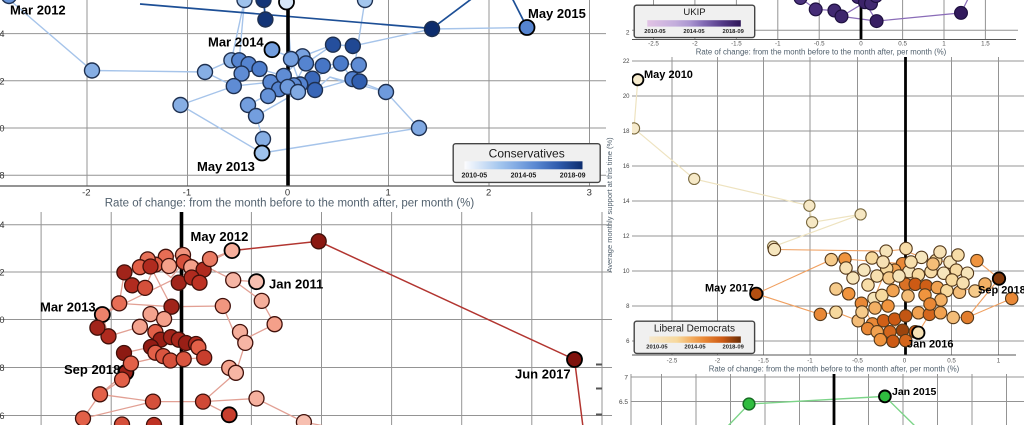 This screenshot has width=1024, height=425. What do you see at coordinates (543, 374) in the screenshot?
I see `svg-text: Jun 2017` at bounding box center [543, 374].